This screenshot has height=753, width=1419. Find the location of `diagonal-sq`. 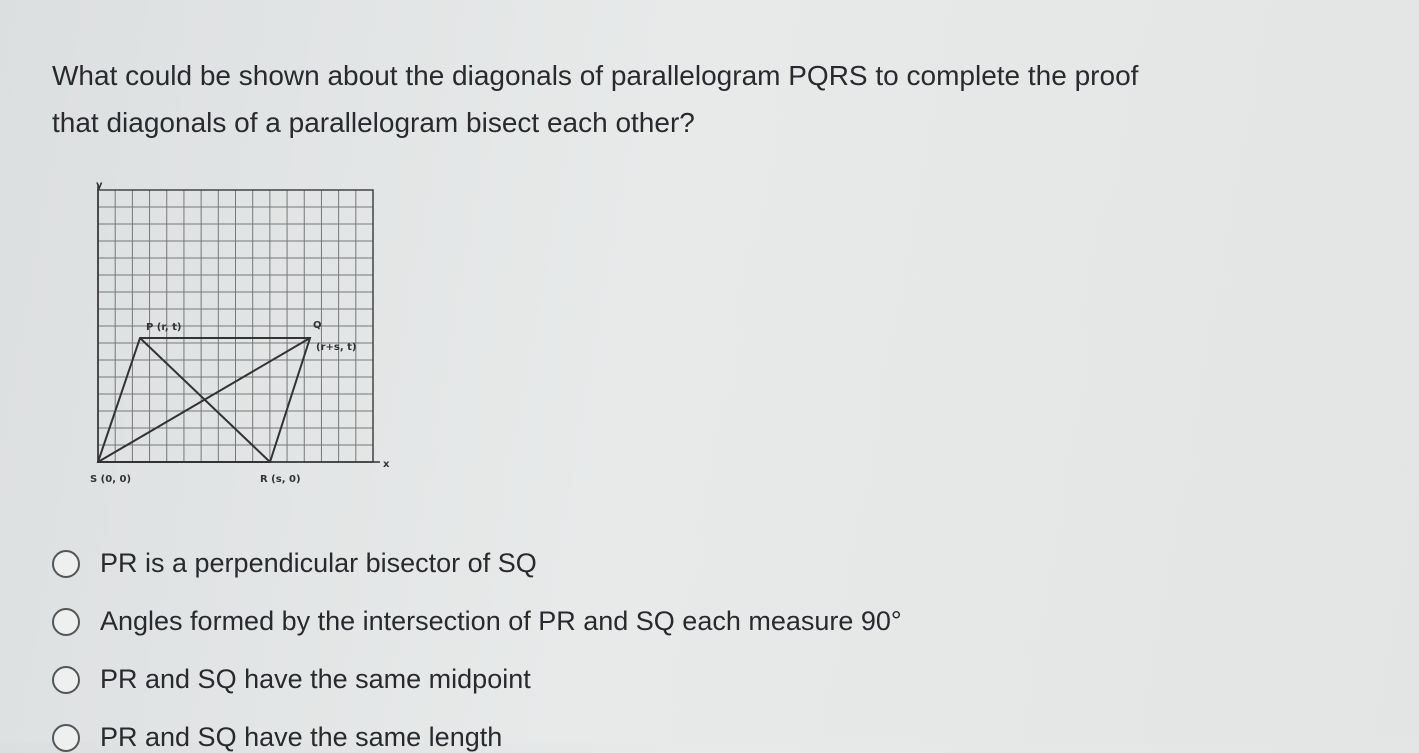

diagonal-sq is located at coordinates (204, 400).